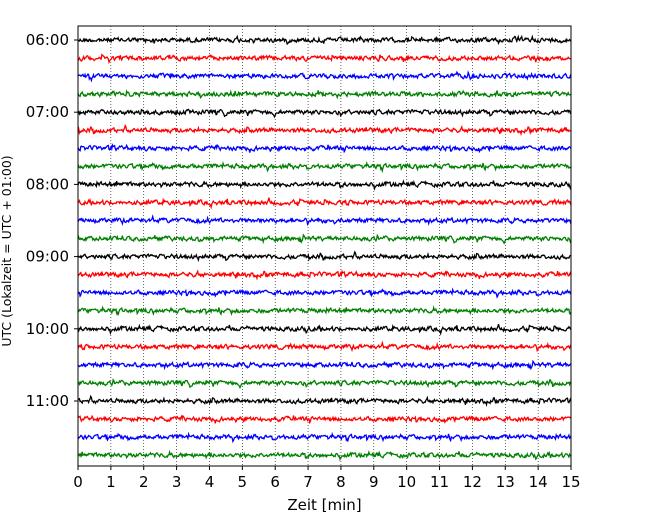  Describe the element at coordinates (570, 482) in the screenshot. I see `x-tick-label: 15` at that location.